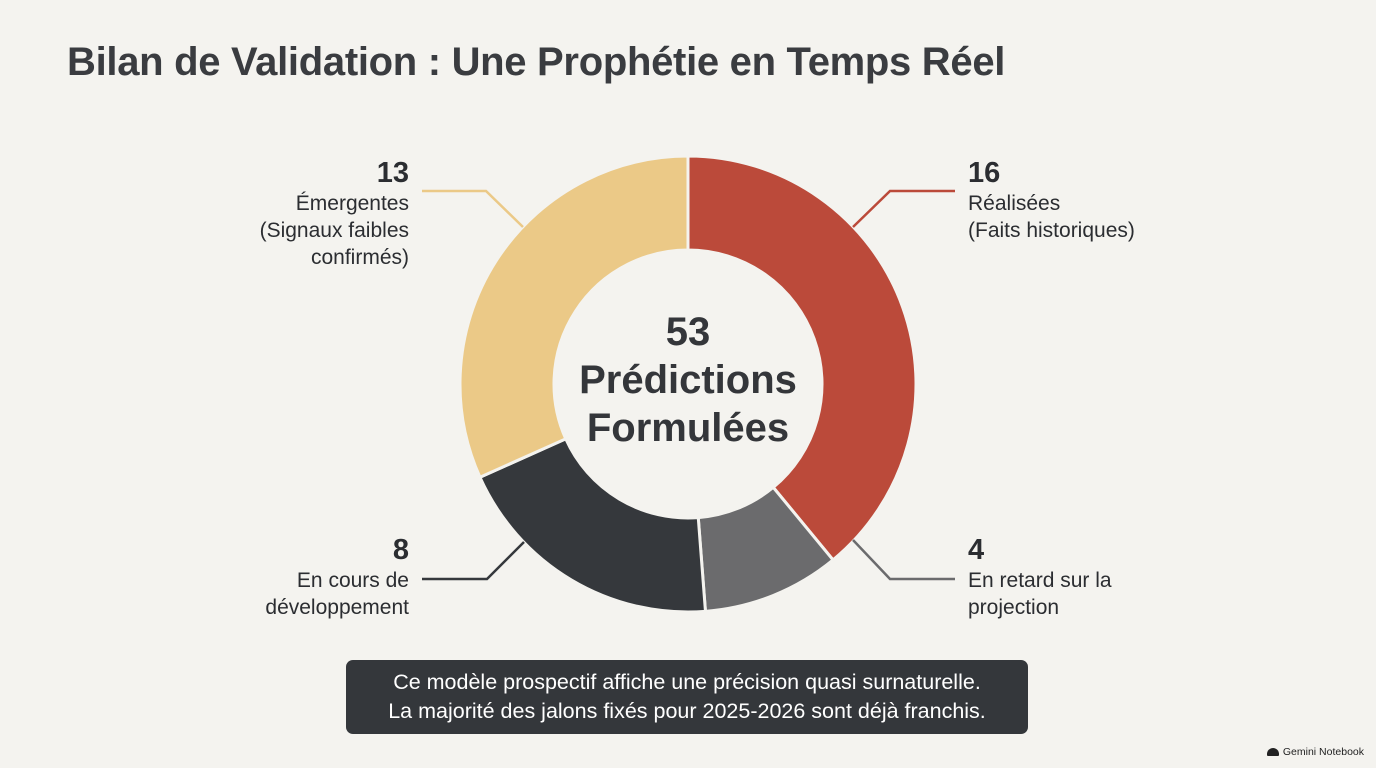  I want to click on slice-text: En retard sur la, so click(1040, 580).